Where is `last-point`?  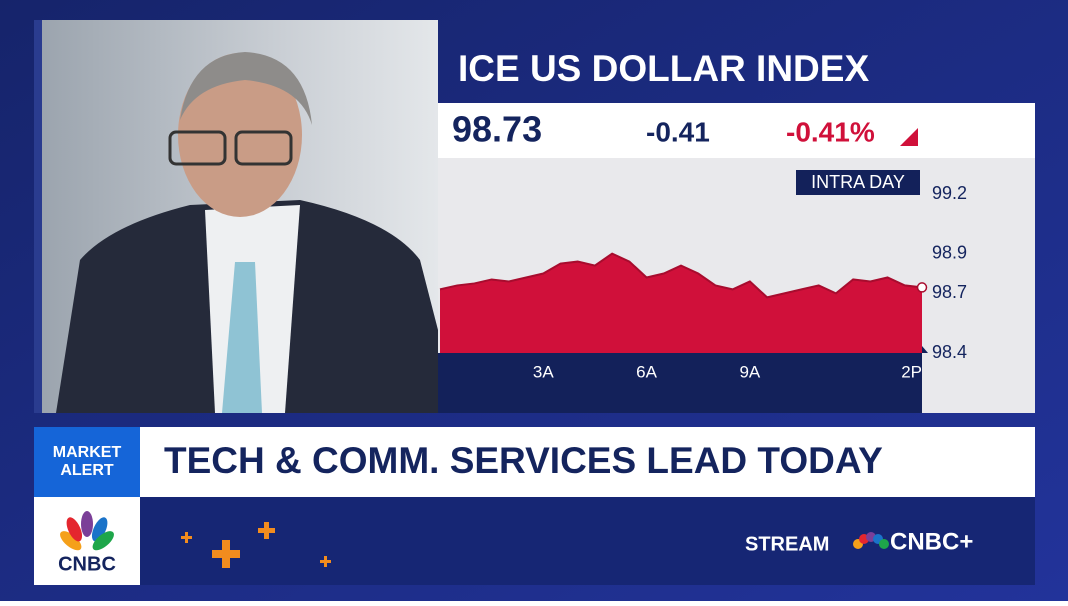
last-point is located at coordinates (922, 287).